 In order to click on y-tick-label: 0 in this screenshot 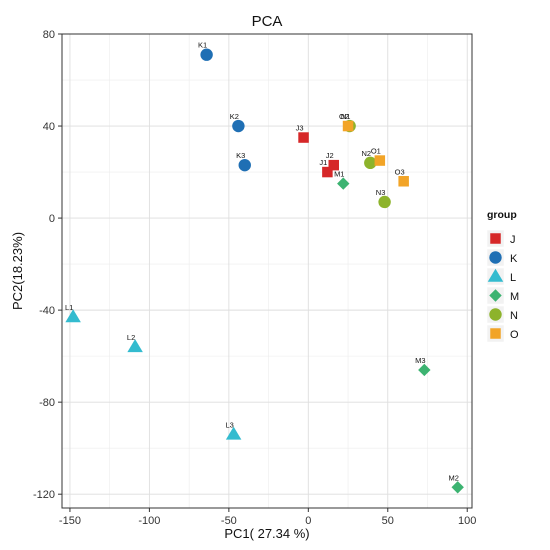, I will do `click(52, 219)`.